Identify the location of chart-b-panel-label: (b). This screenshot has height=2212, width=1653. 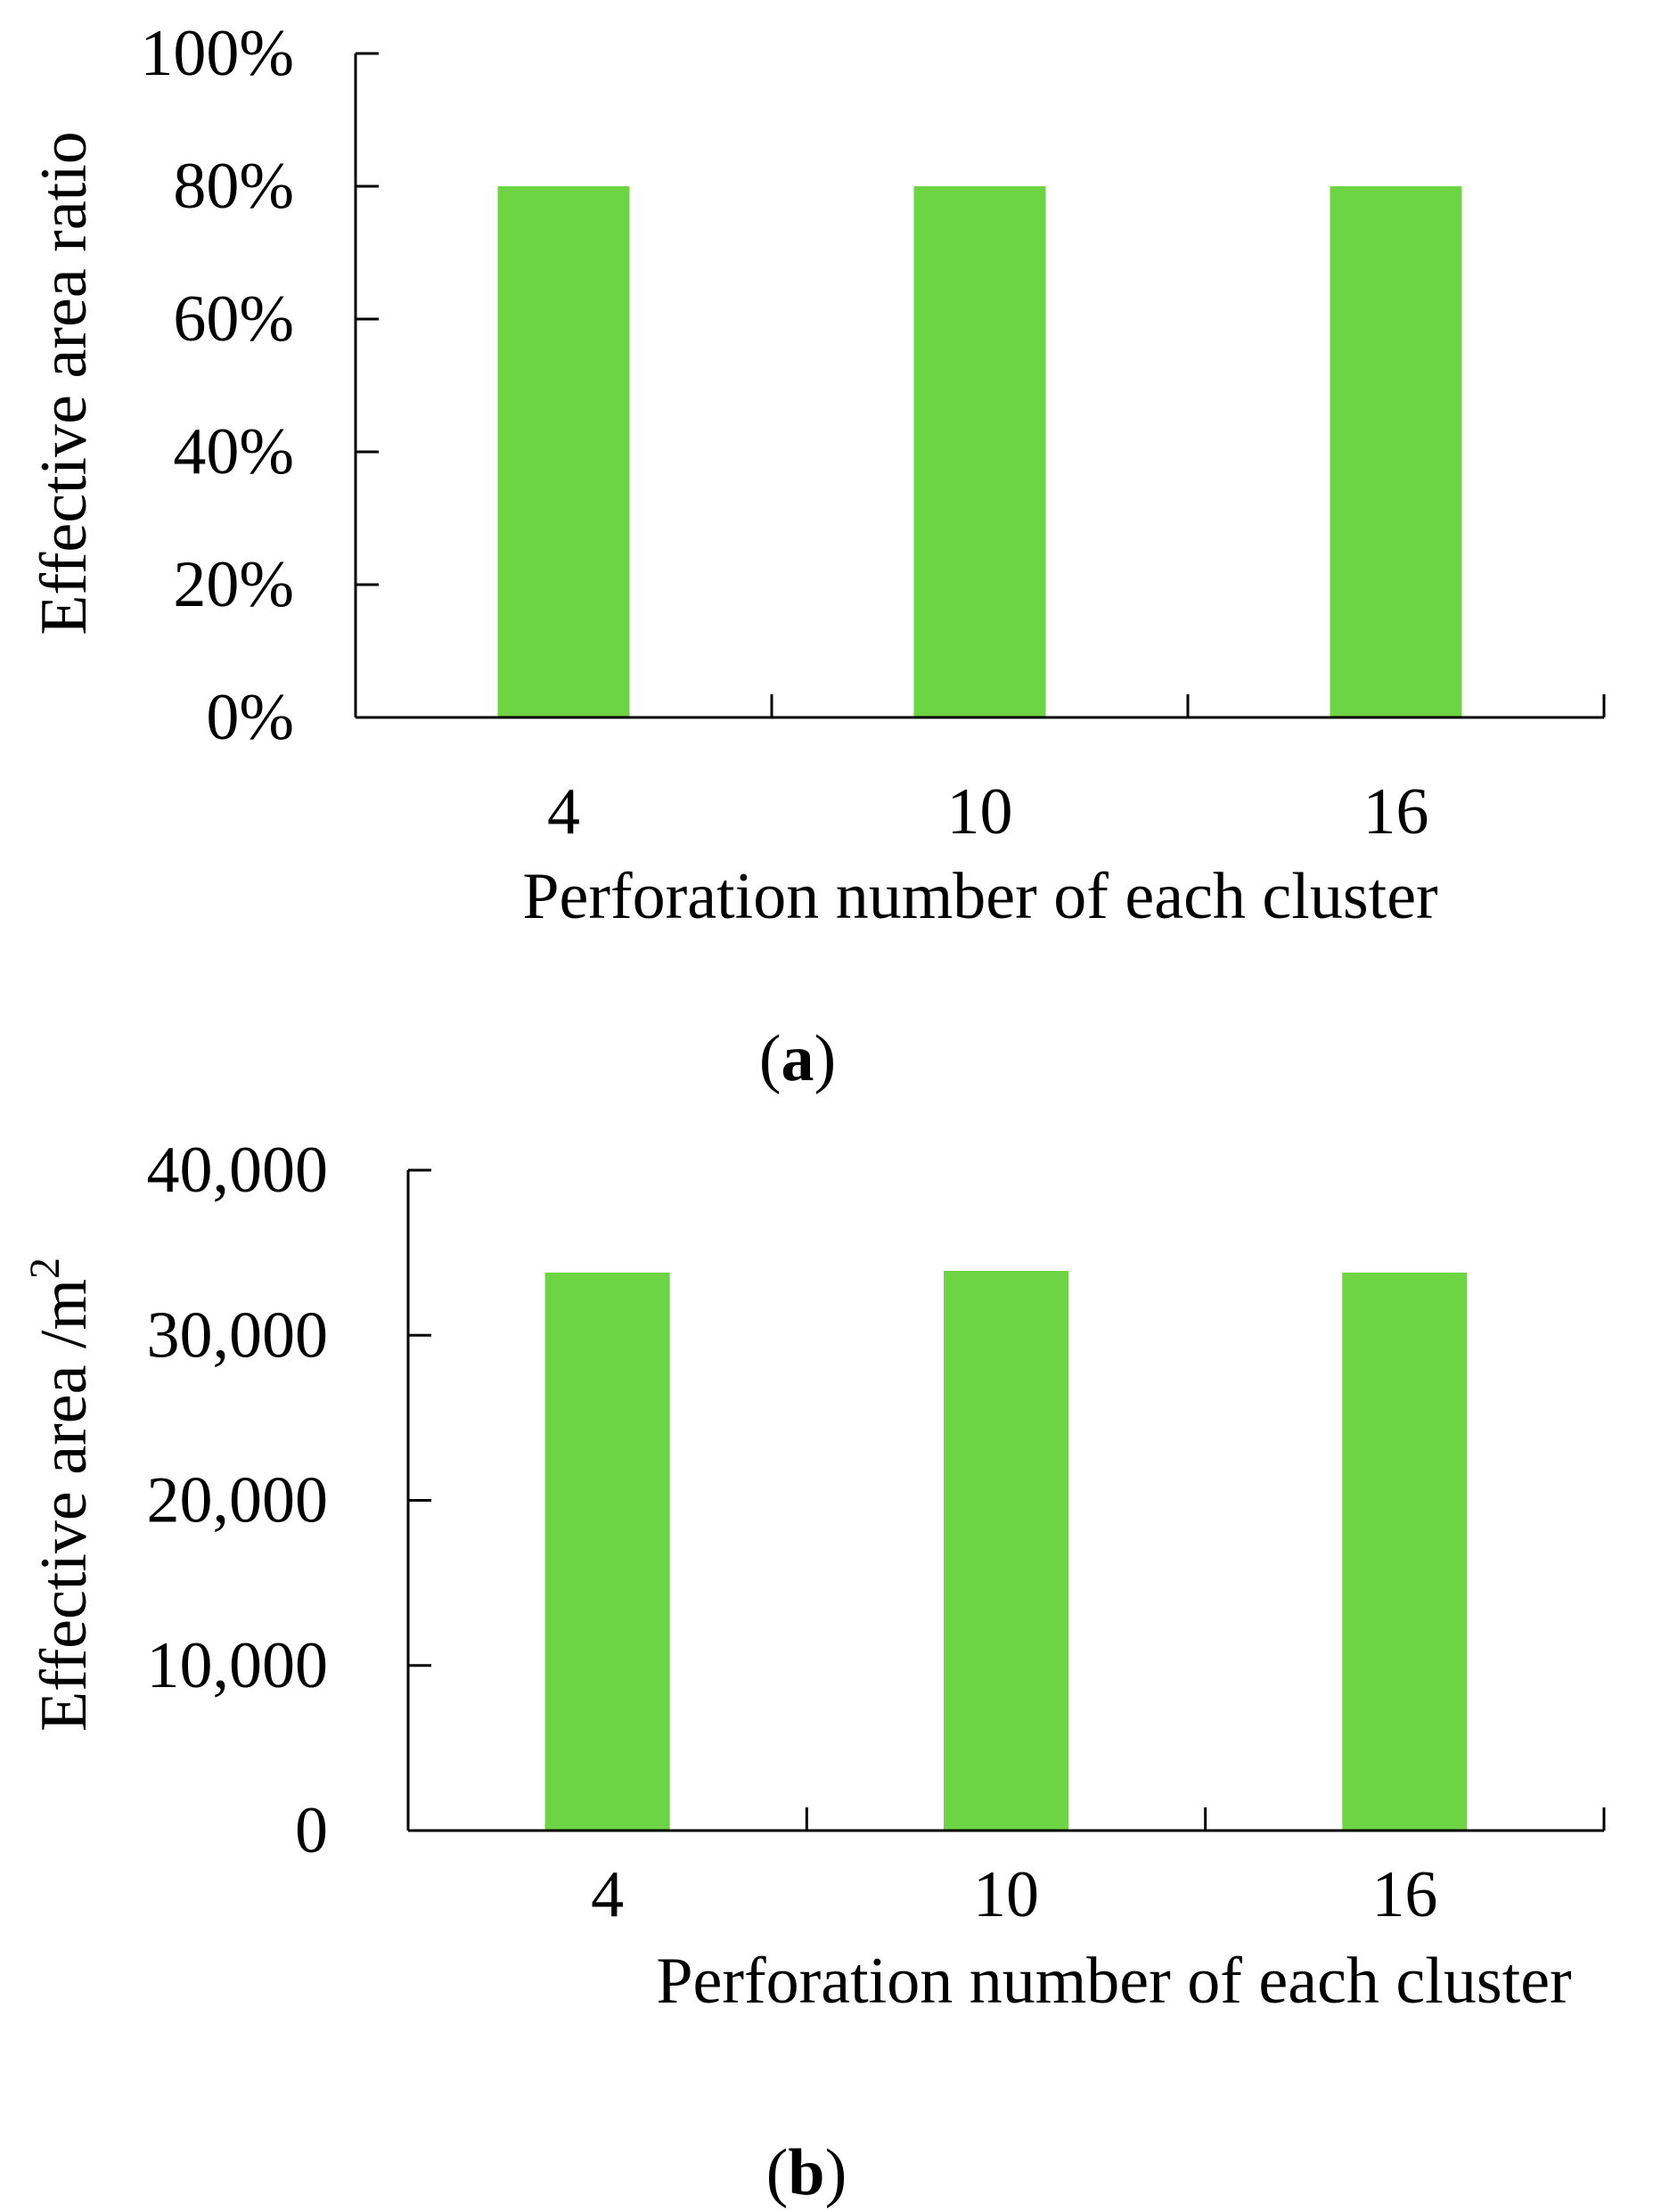
(806, 2172).